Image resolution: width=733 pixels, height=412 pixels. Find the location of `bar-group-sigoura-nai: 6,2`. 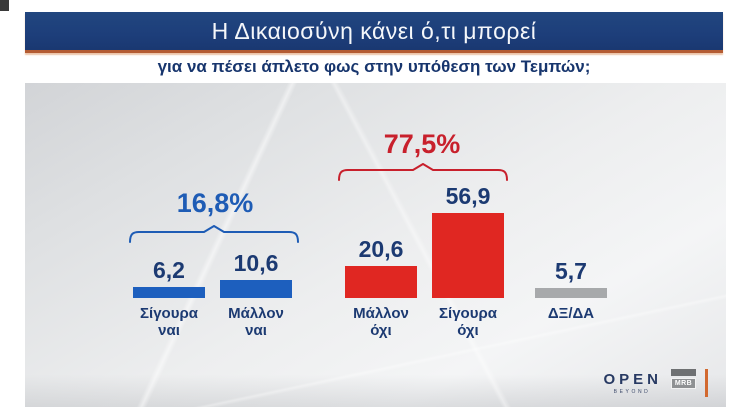

bar-group-sigoura-nai: 6,2 is located at coordinates (169, 277).